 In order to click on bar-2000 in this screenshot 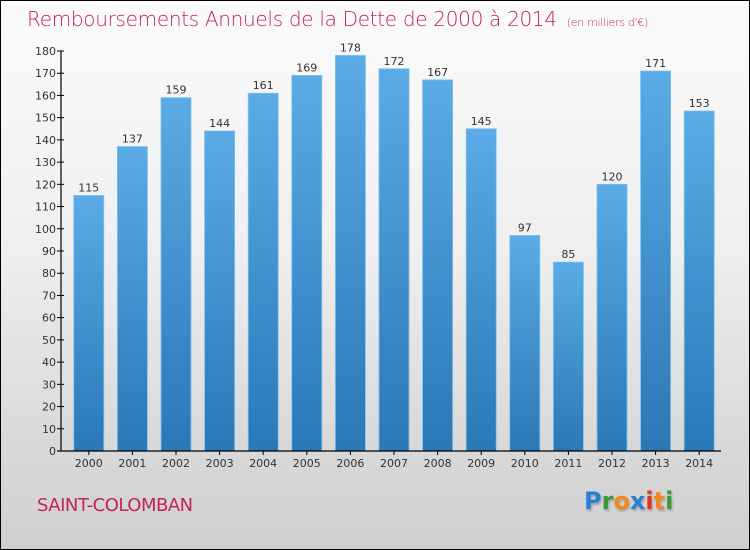, I will do `click(89, 323)`.